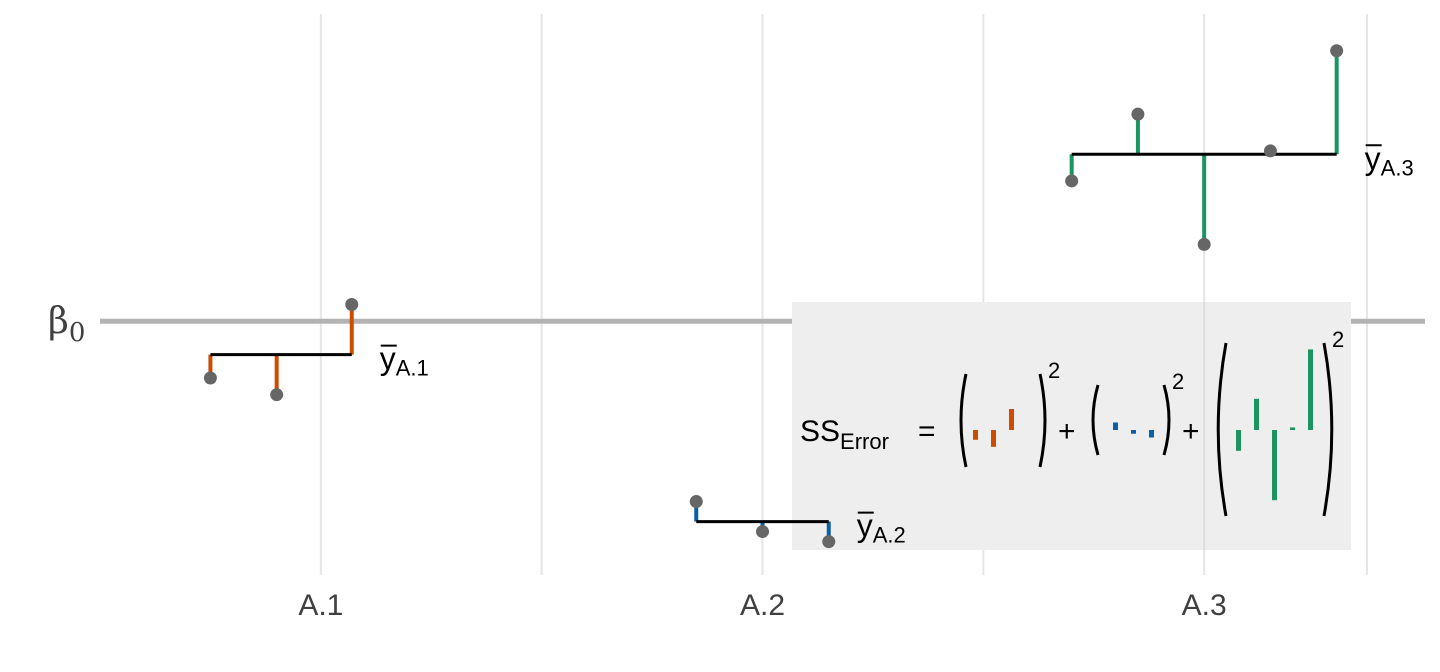 This screenshot has height=672, width=1440. I want to click on beta0-label: β0, so click(66, 324).